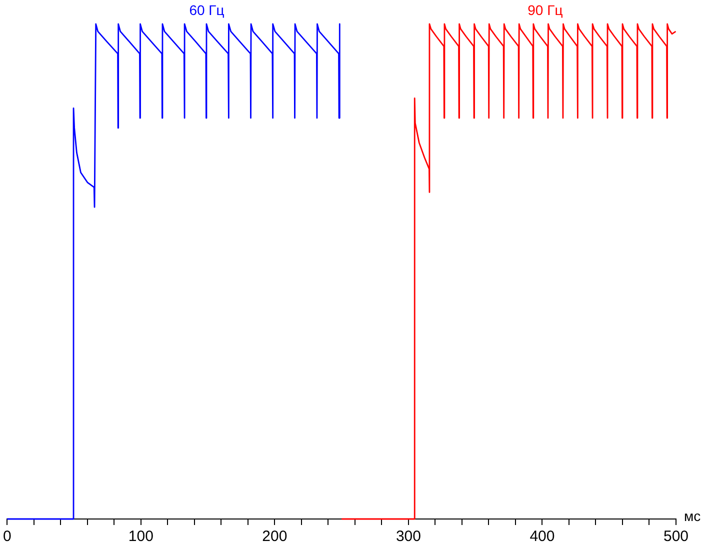 The image size is (703, 551). I want to click on series-label: 90 Гц, so click(545, 10).